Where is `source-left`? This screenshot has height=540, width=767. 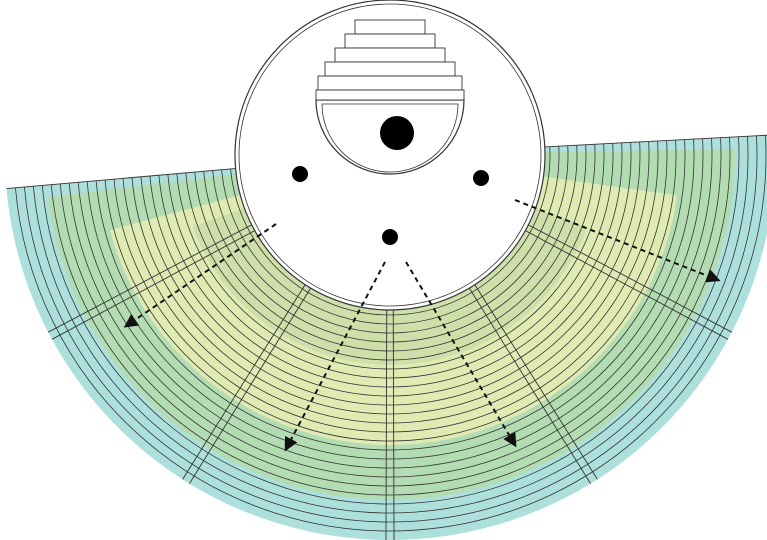
source-left is located at coordinates (300, 174).